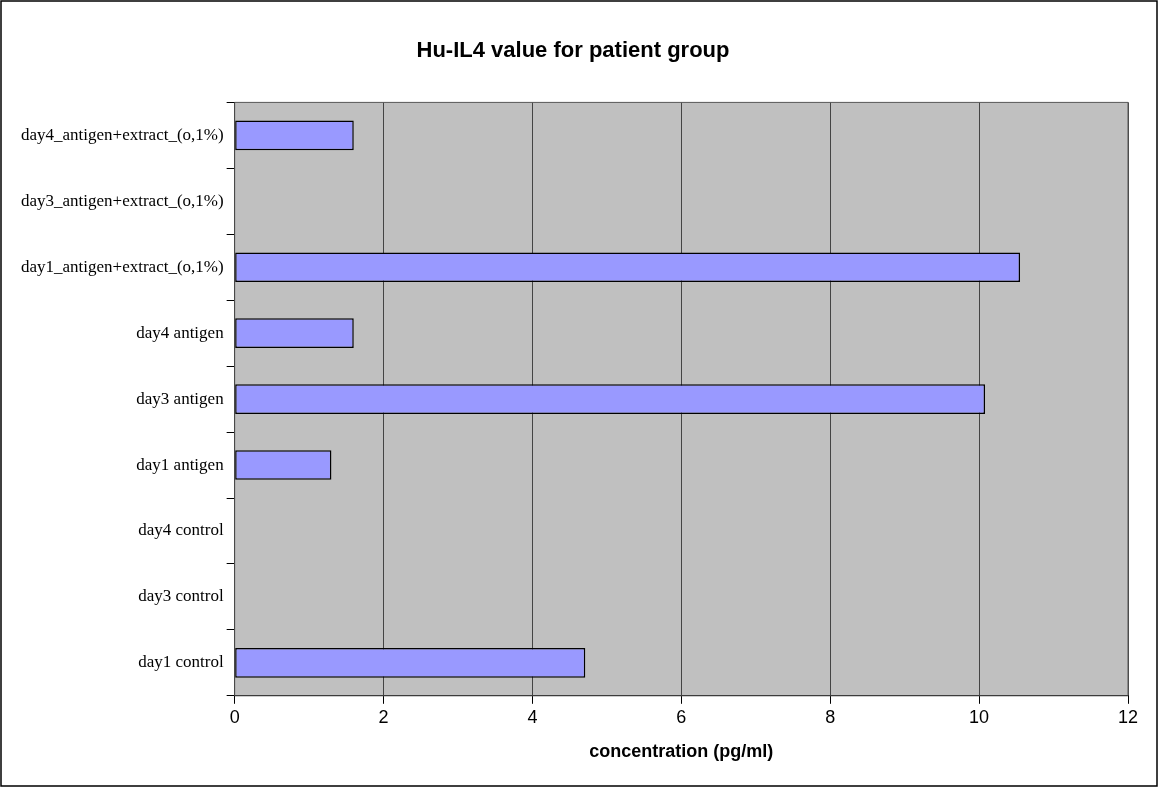  Describe the element at coordinates (681, 716) in the screenshot. I see `x-tick-label: 6` at that location.